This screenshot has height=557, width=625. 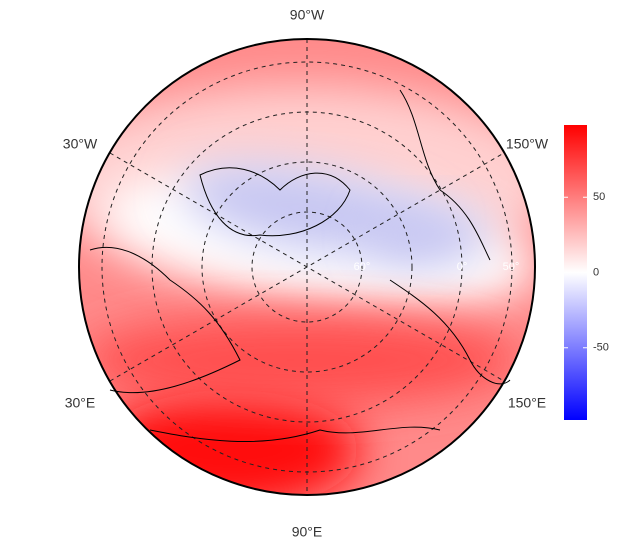 What do you see at coordinates (80, 144) in the screenshot?
I see `lon-label: 30°W` at bounding box center [80, 144].